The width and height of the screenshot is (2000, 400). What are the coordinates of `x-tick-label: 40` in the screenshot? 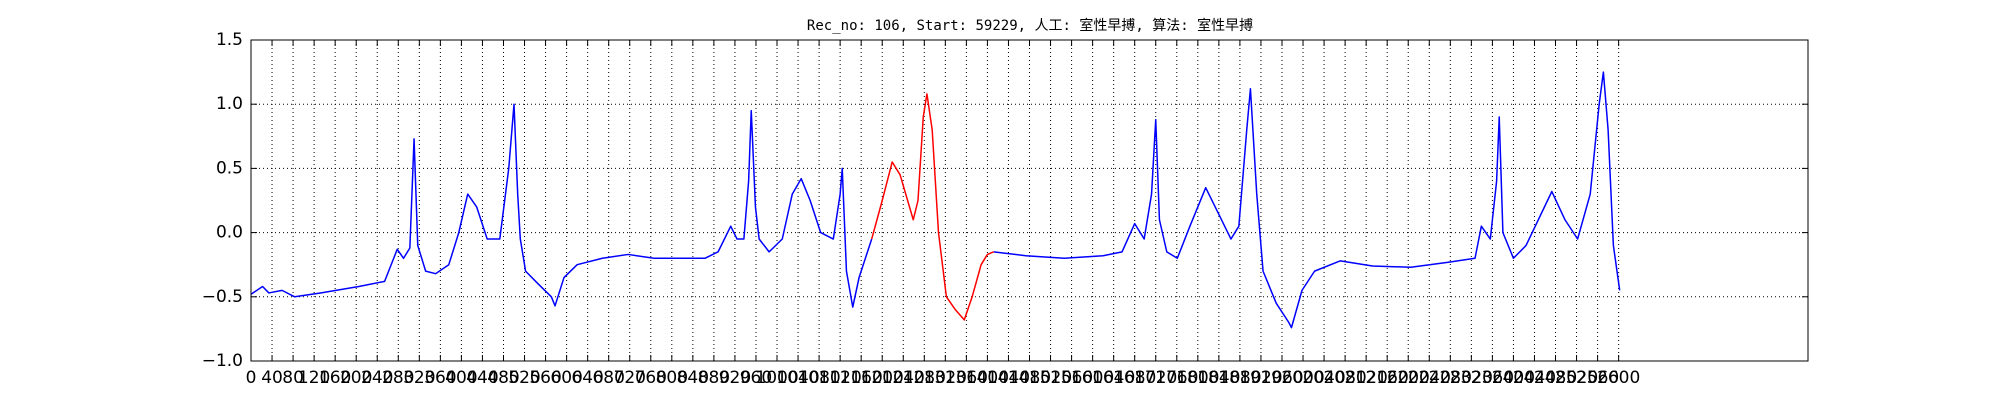 It's located at (272, 378).